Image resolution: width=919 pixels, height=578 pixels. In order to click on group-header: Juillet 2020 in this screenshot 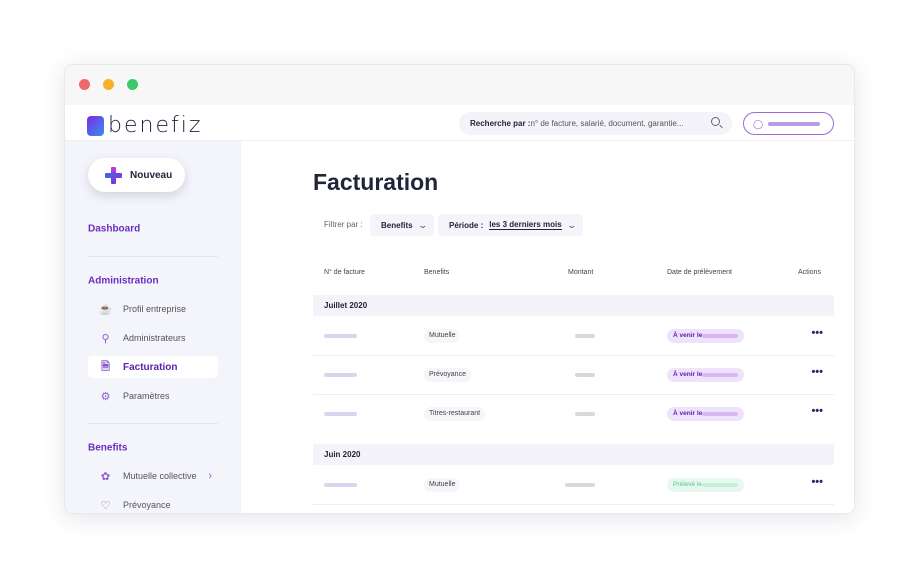, I will do `click(573, 305)`.